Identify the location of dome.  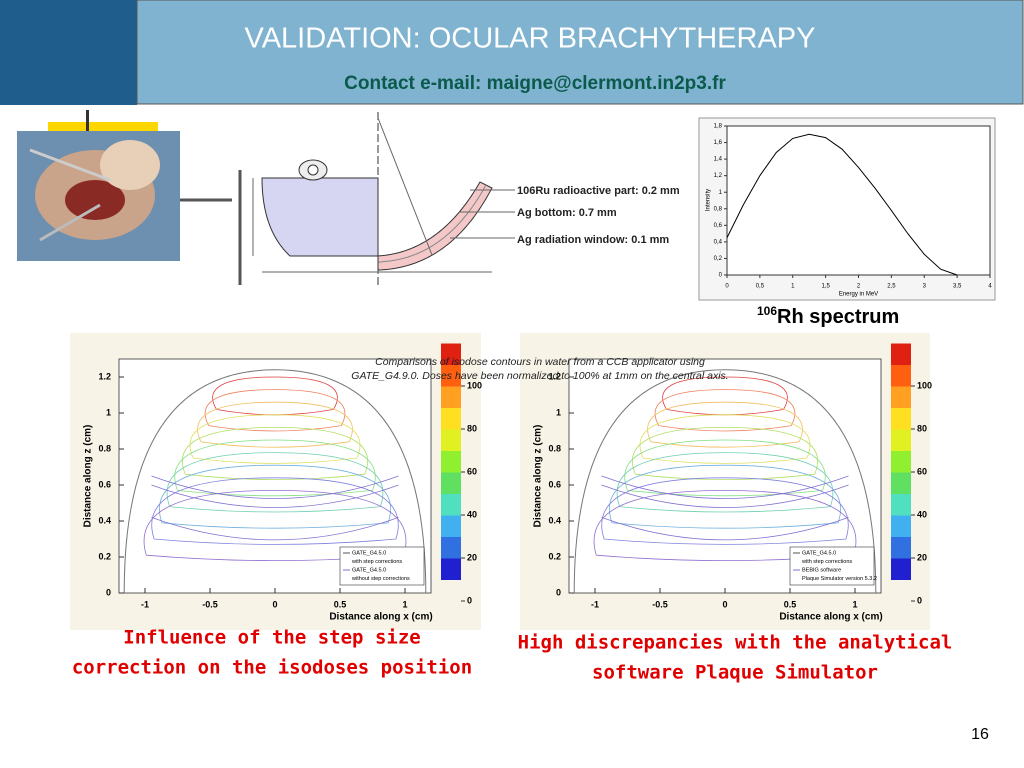
(275, 481).